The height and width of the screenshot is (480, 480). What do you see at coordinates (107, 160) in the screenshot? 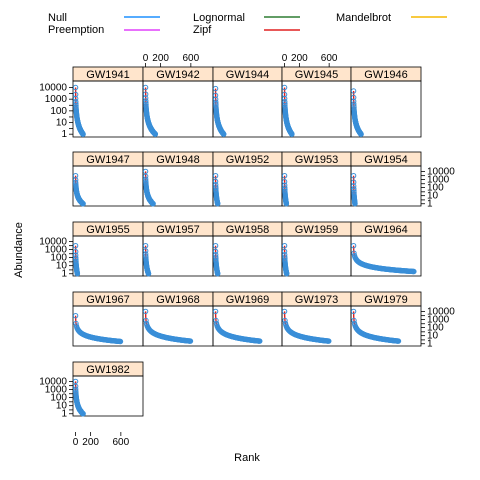
I see `panel-title: GW1947` at bounding box center [107, 160].